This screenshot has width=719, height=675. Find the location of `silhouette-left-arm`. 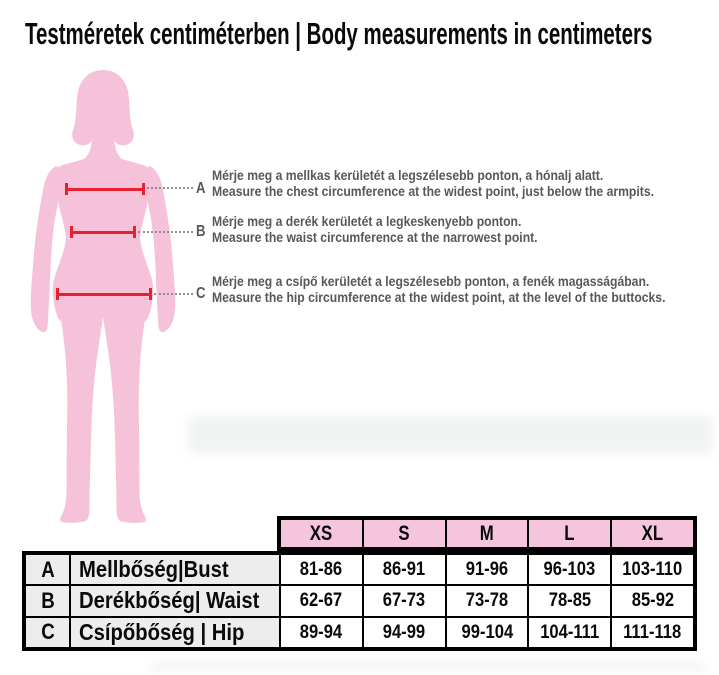

silhouette-left-arm is located at coordinates (45, 249).